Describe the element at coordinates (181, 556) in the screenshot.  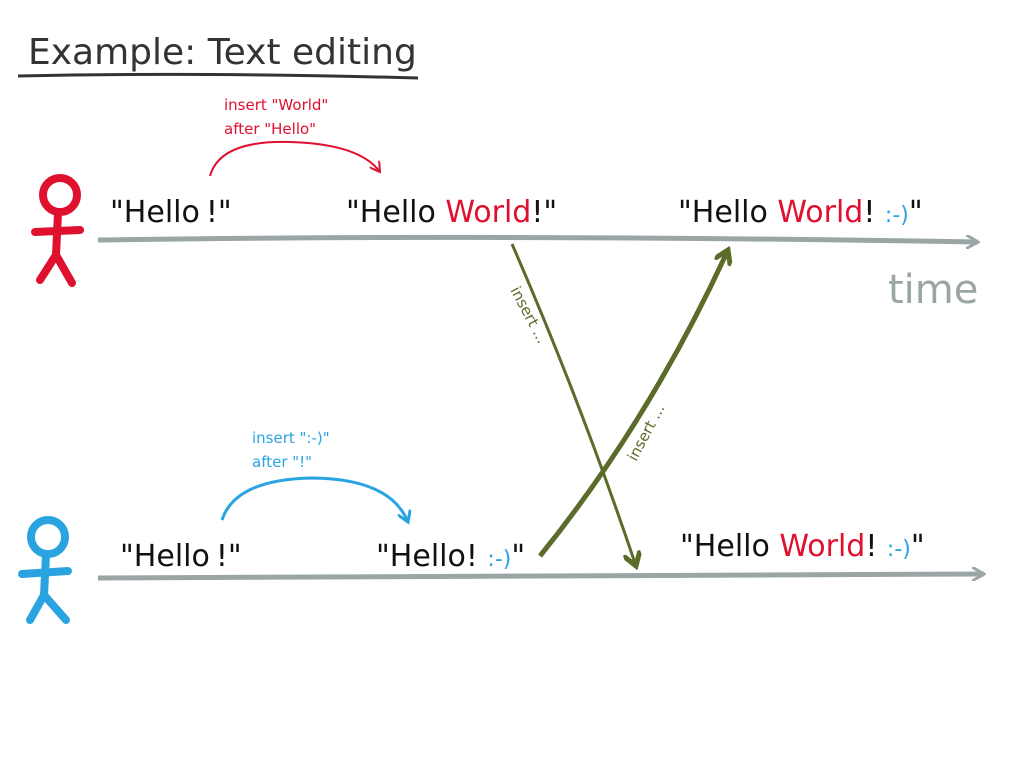
I see `user2-doc-1: "Hello !"` at that location.